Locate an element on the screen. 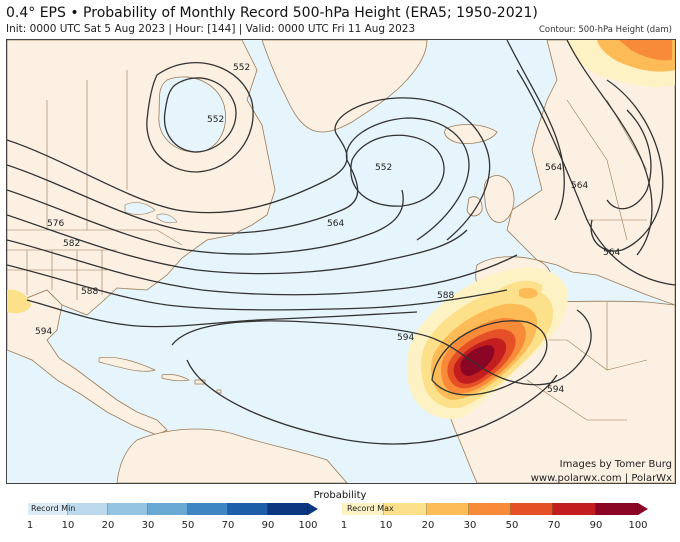 The image size is (680, 542). credit-website: www.polarwx.com | PolarWx is located at coordinates (601, 478).